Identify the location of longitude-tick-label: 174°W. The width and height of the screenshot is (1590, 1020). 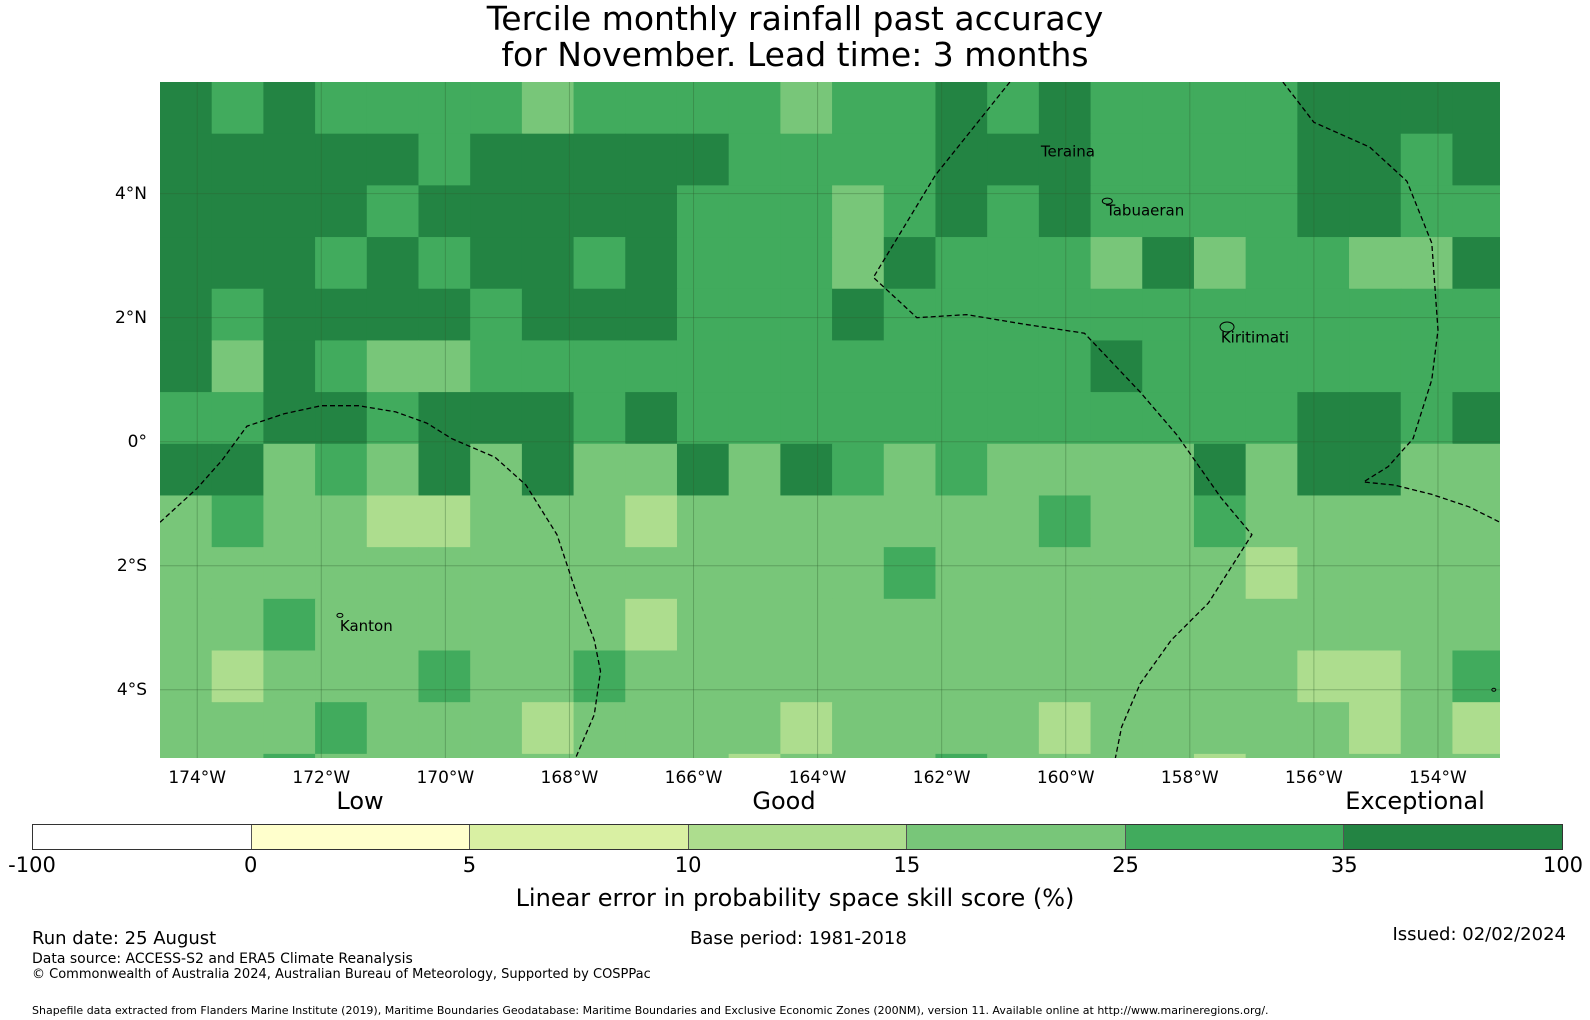
(197, 778).